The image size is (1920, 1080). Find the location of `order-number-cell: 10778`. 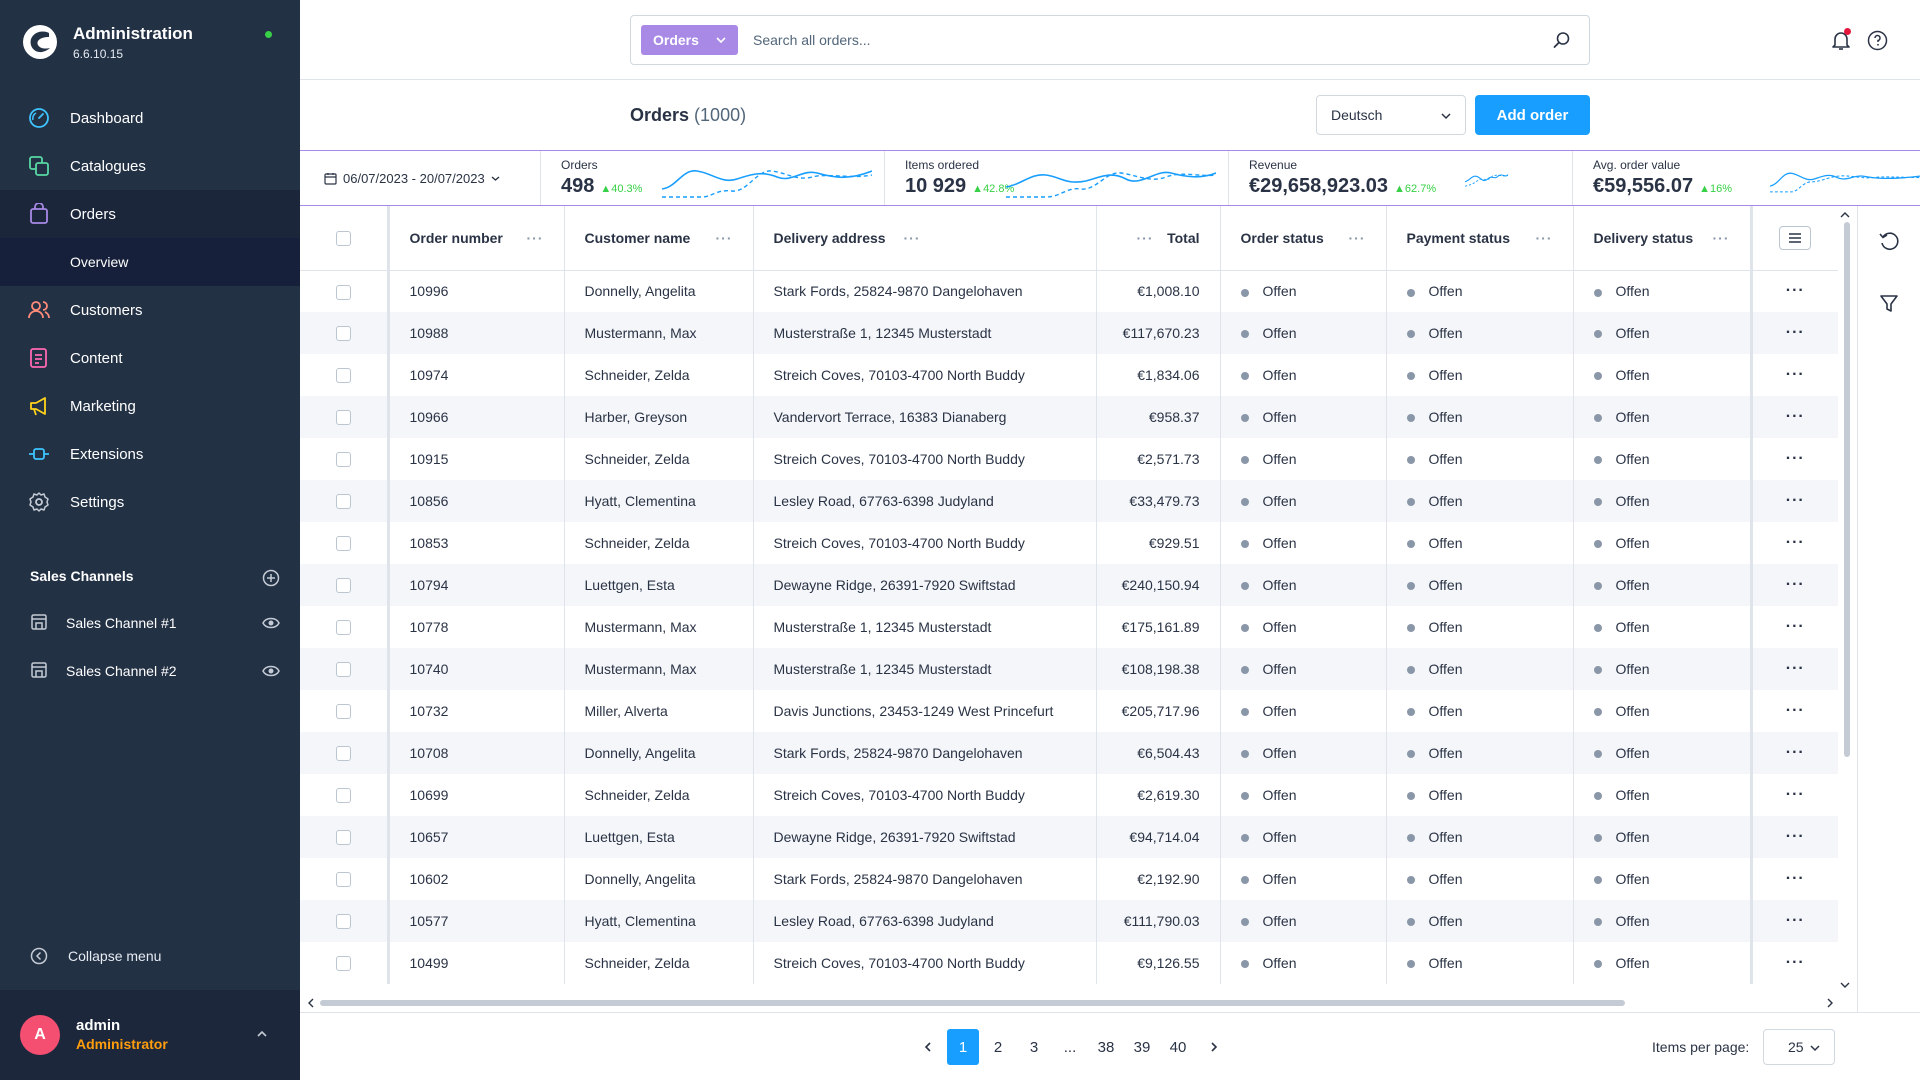

order-number-cell: 10778 is located at coordinates (476, 627).